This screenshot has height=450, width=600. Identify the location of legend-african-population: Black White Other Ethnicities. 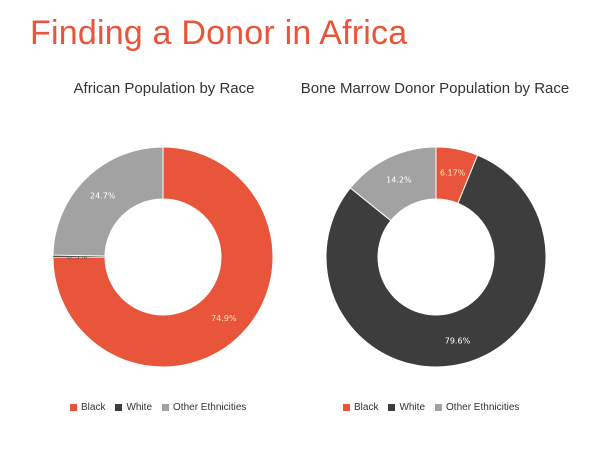
(163, 407).